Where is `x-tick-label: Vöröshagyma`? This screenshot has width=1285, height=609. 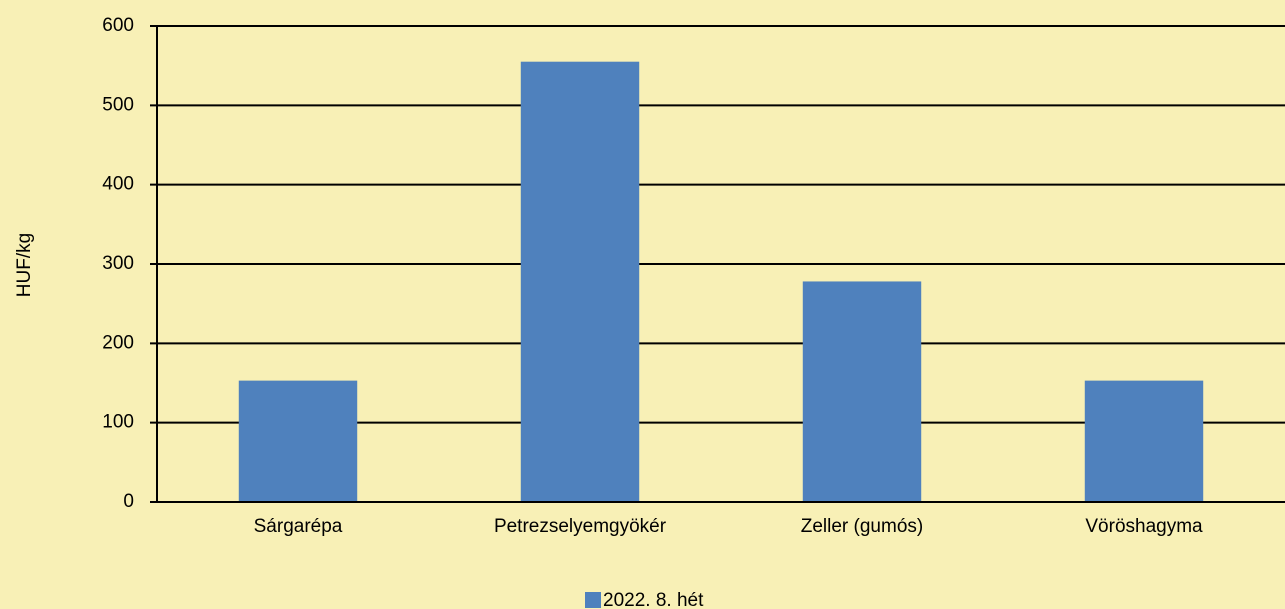 x-tick-label: Vöröshagyma is located at coordinates (1144, 526).